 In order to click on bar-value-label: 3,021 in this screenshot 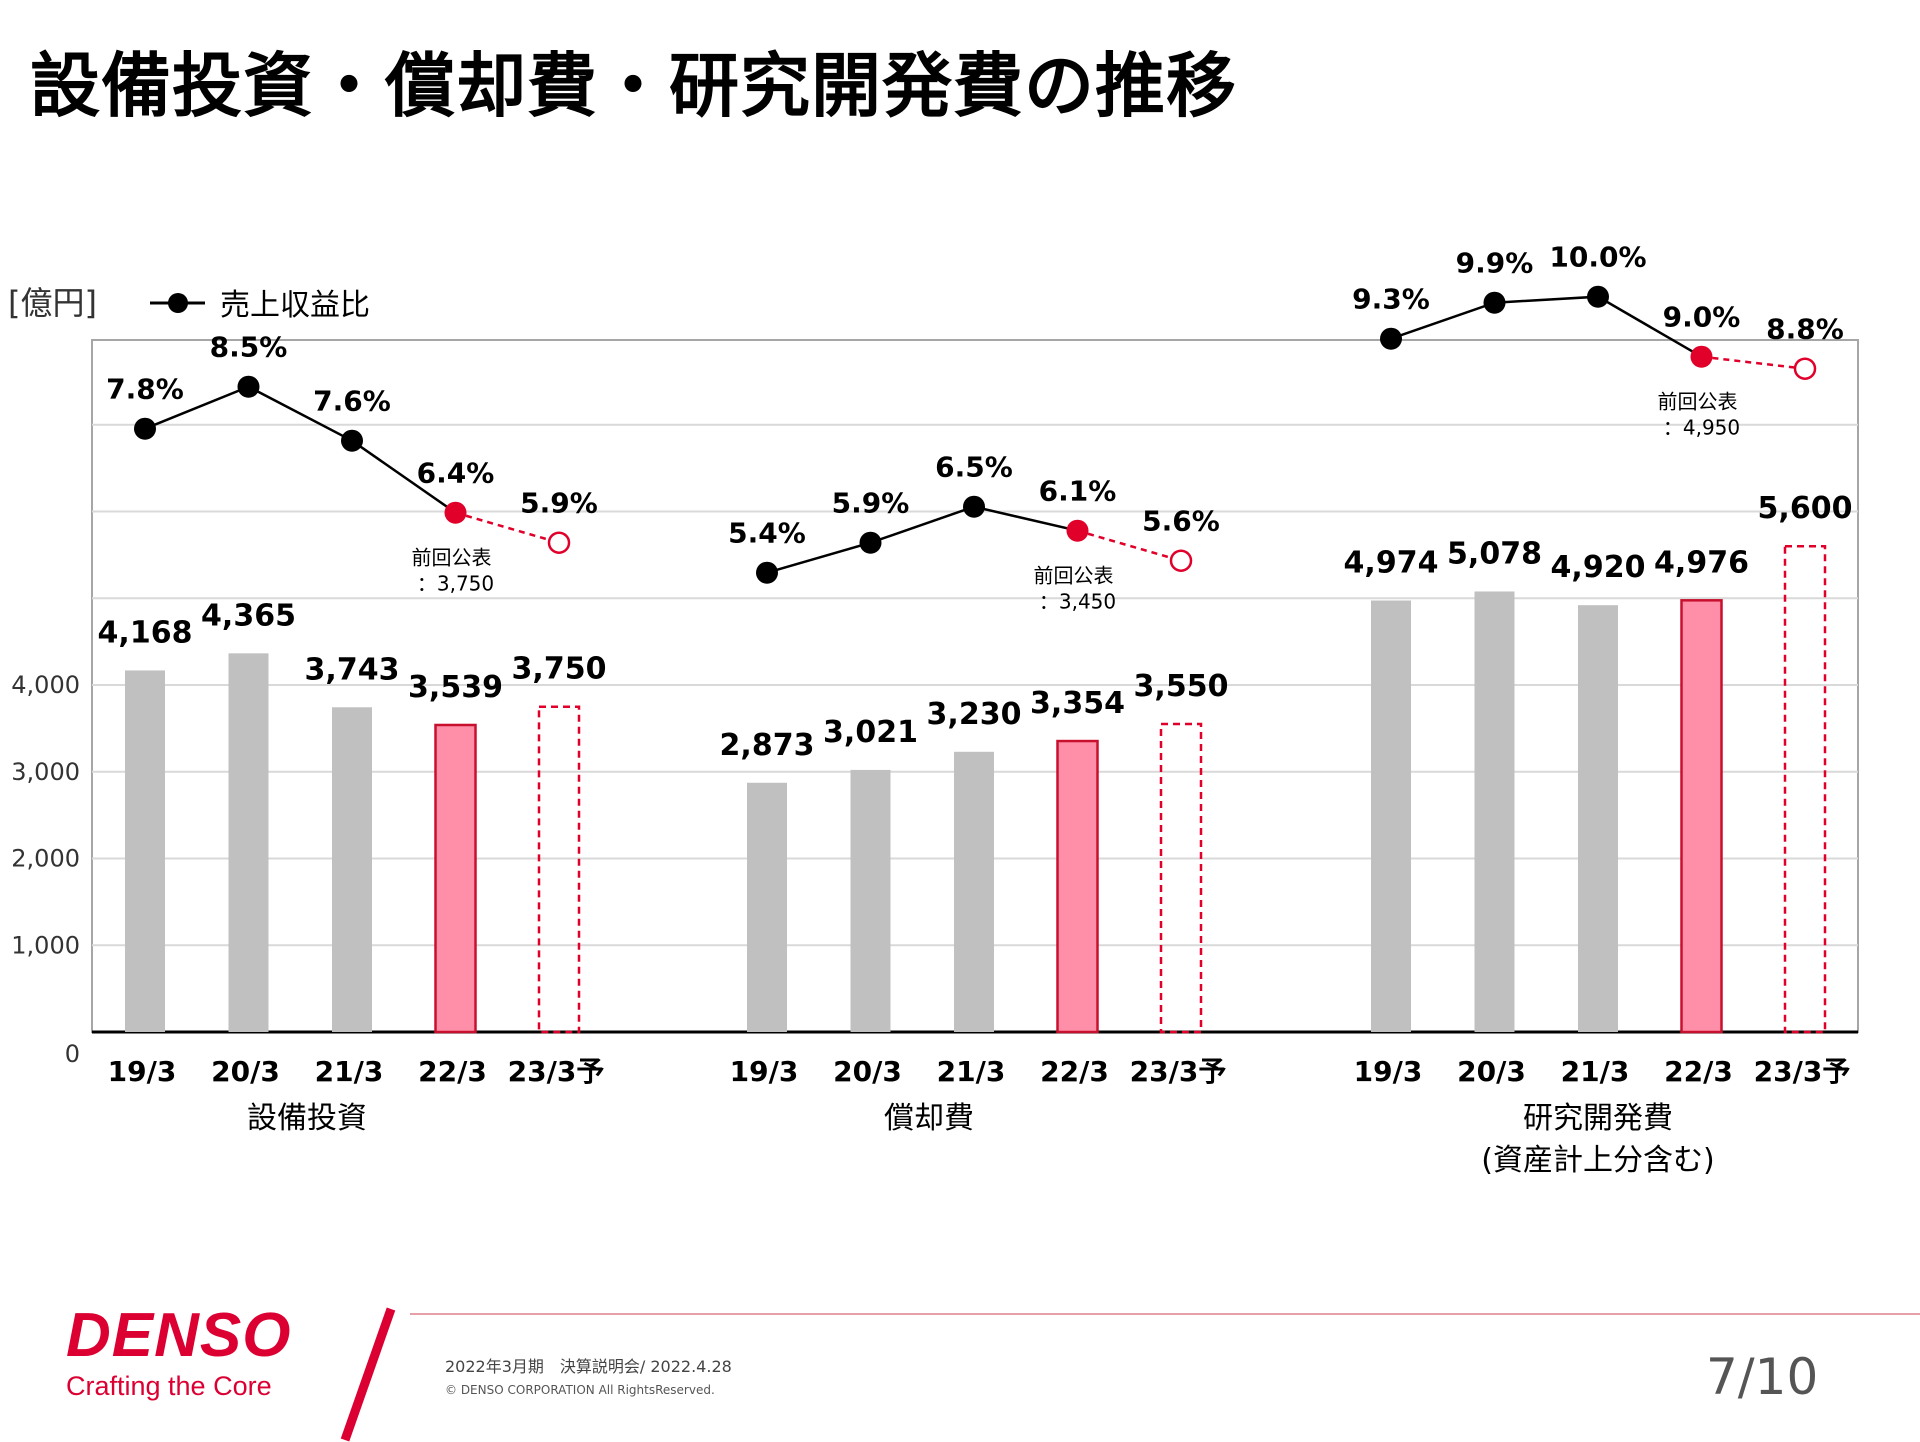, I will do `click(870, 732)`.